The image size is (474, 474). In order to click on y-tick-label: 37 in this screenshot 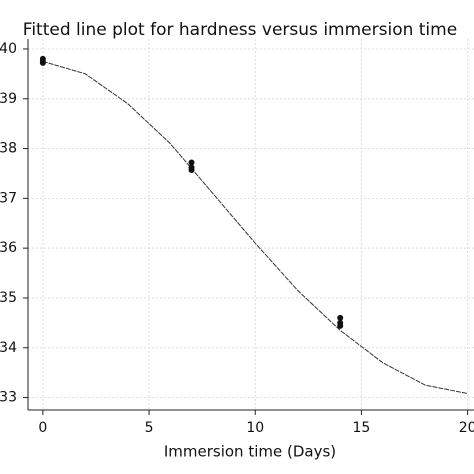, I will do `click(8, 198)`.